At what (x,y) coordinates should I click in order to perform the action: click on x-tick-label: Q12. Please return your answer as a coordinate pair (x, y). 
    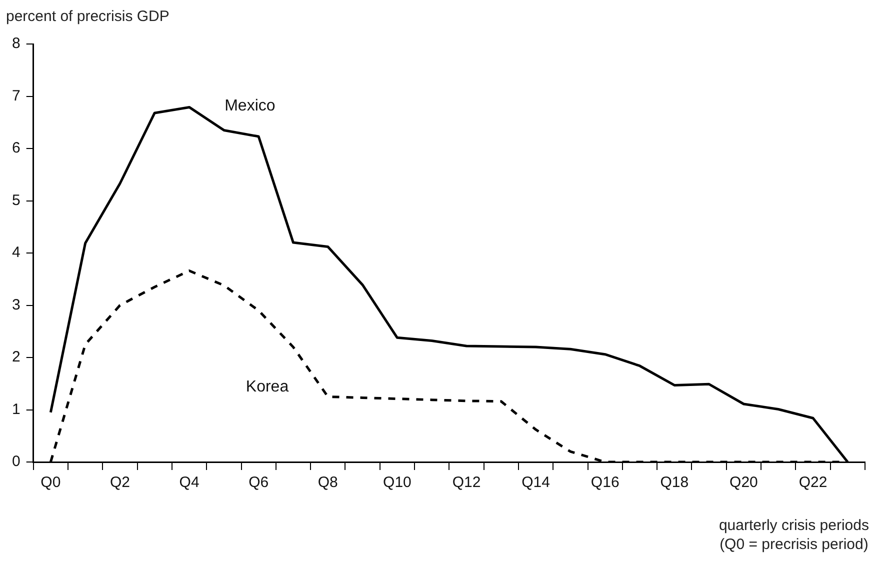
    Looking at the image, I should click on (466, 483).